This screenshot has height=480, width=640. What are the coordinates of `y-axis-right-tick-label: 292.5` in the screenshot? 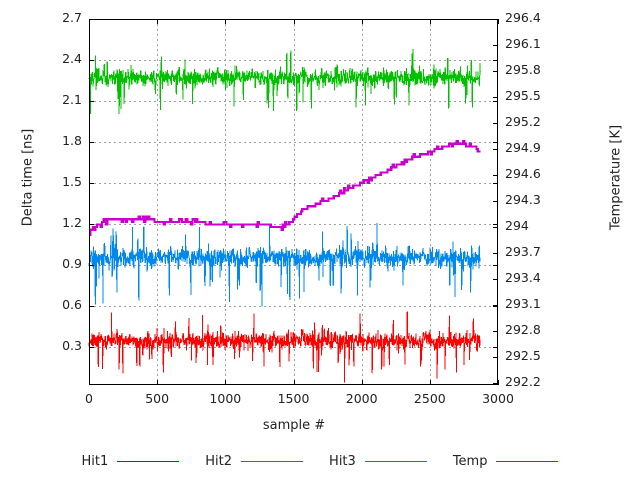 It's located at (523, 356).